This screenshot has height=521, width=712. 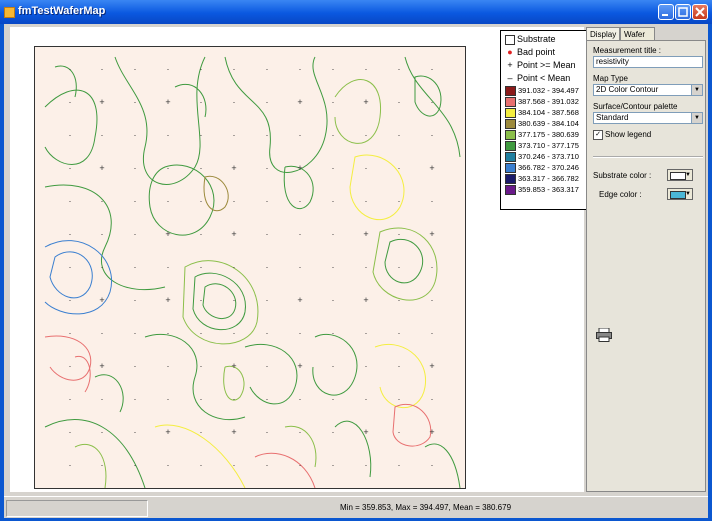 I want to click on title-bar: fmTestWaferMap, so click(x=356, y=12).